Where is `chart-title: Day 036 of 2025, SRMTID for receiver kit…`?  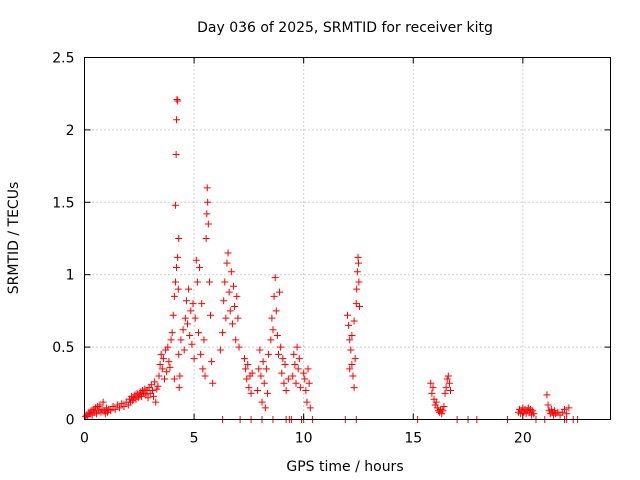
chart-title: Day 036 of 2025, SRMTID for receiver kit… is located at coordinates (345, 28).